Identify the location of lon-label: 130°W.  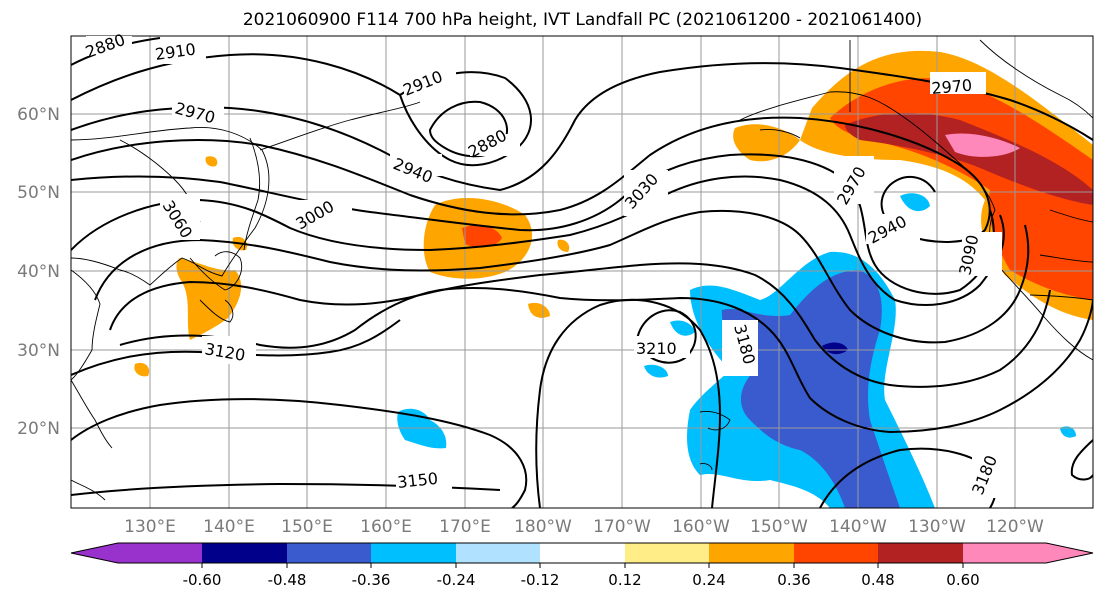
(937, 527).